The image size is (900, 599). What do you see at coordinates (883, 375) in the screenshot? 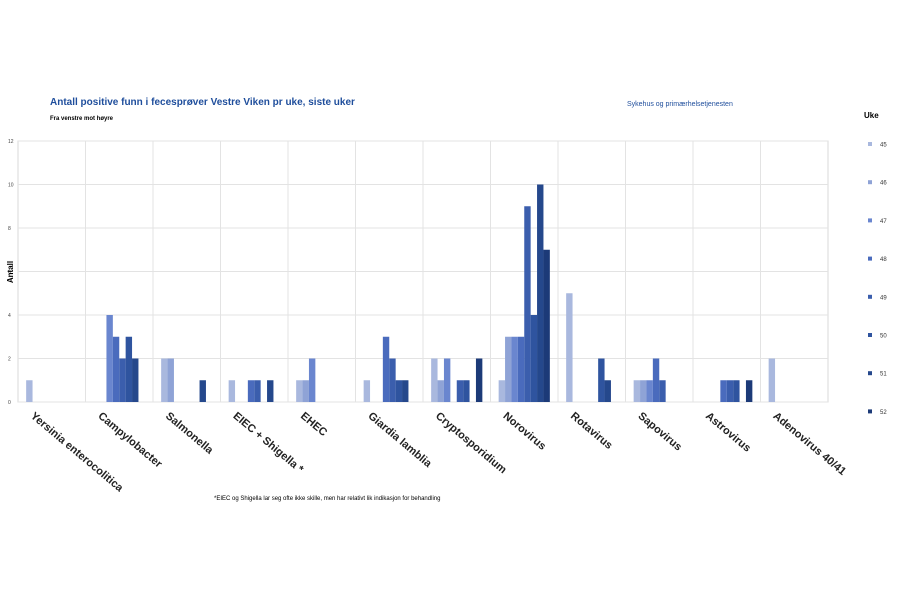
I see `legend-label: 51` at bounding box center [883, 375].